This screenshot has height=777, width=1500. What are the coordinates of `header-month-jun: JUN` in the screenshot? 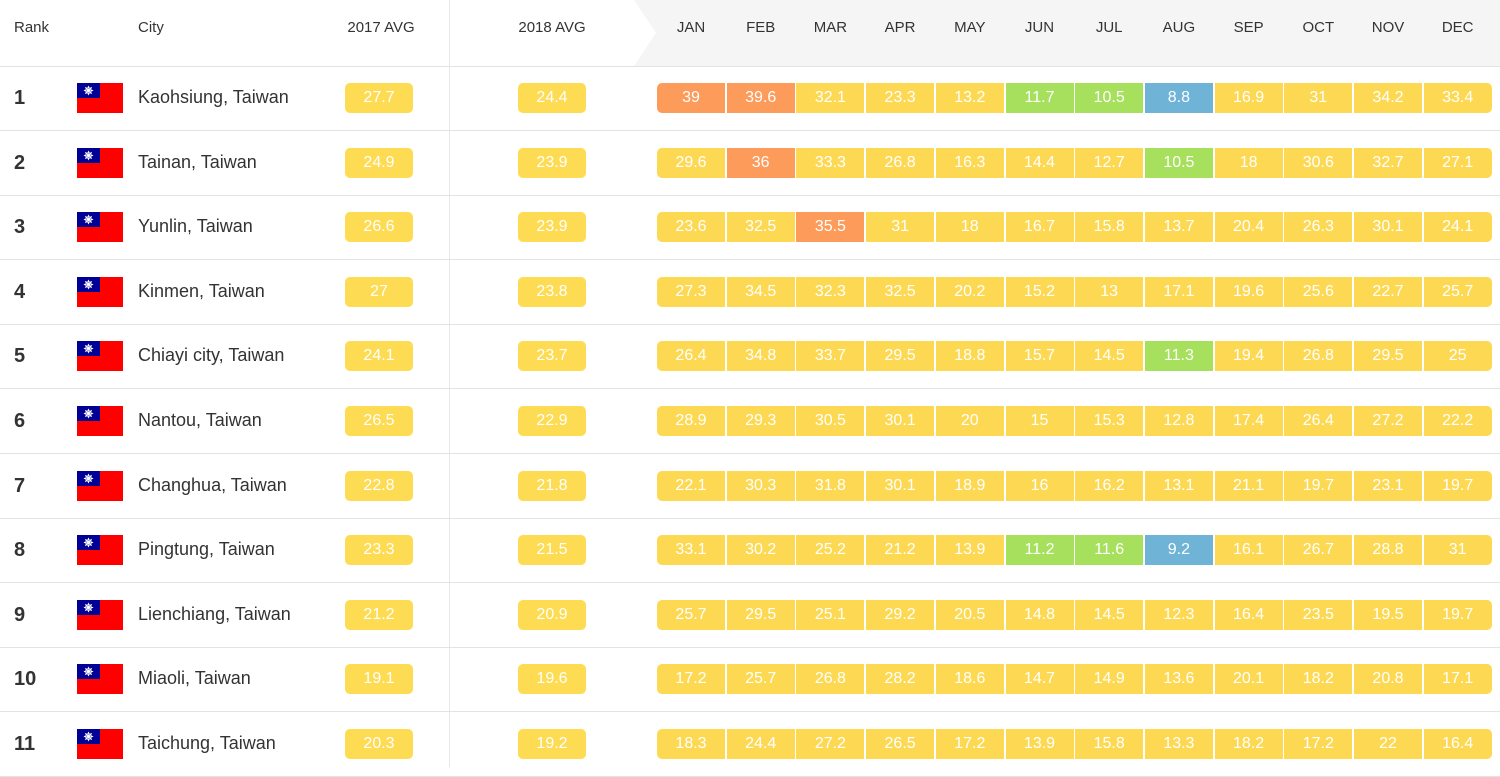 It's located at (1039, 27).